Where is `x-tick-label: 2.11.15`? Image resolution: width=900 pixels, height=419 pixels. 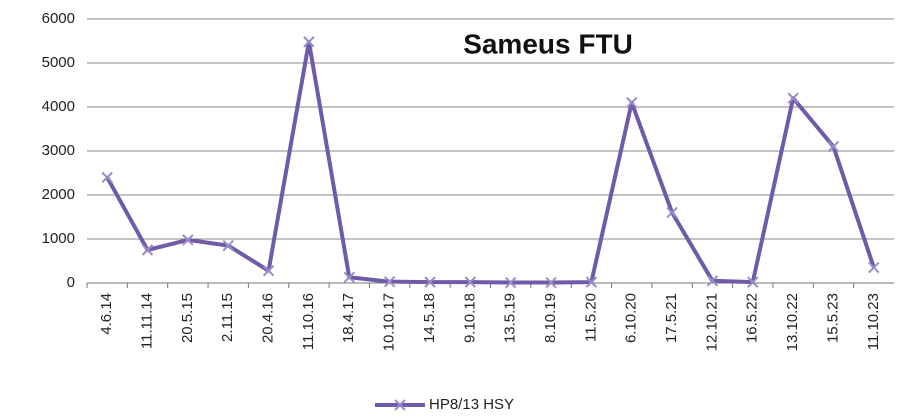
x-tick-label: 2.11.15 is located at coordinates (227, 317).